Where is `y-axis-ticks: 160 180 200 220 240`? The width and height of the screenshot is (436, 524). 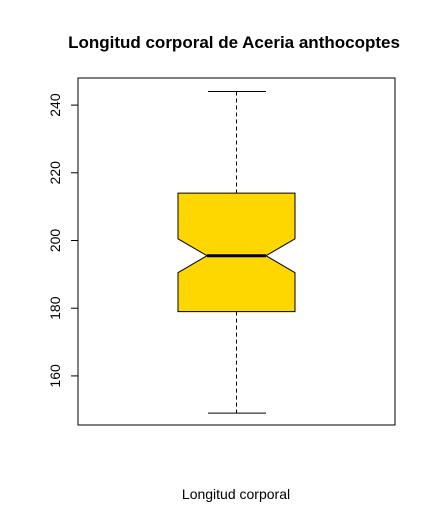
y-axis-ticks: 160 180 200 220 240 is located at coordinates (62, 240).